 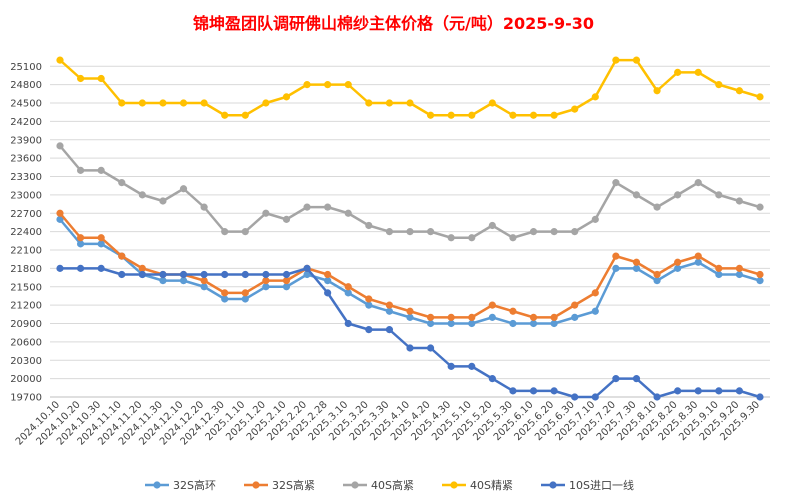 I want to click on y-tick-label: 20300, so click(x=26, y=361).